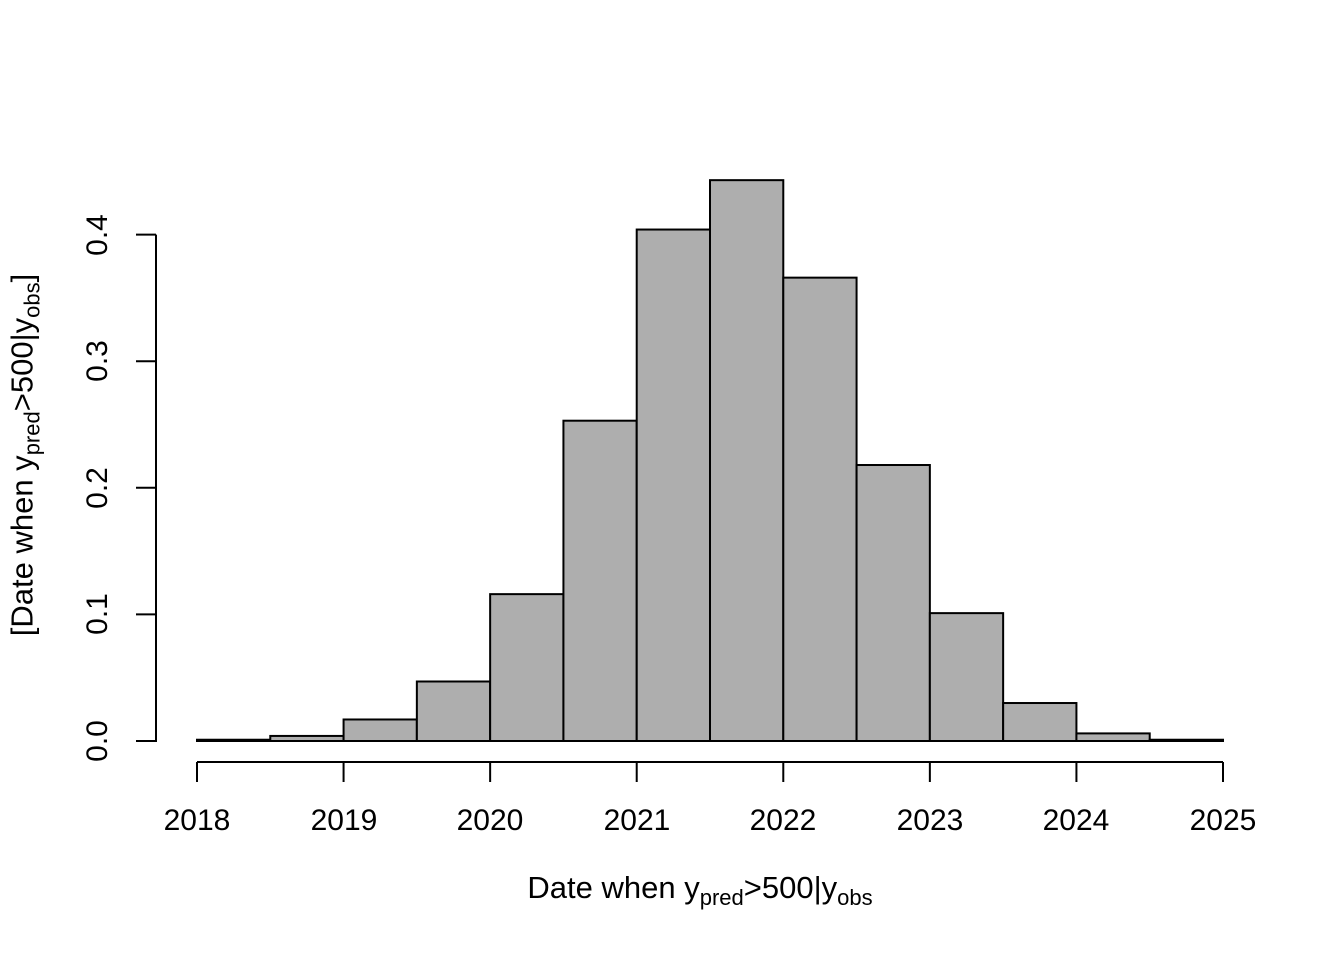 This screenshot has height=960, width=1344. I want to click on y-title-text: ], so click(22, 278).